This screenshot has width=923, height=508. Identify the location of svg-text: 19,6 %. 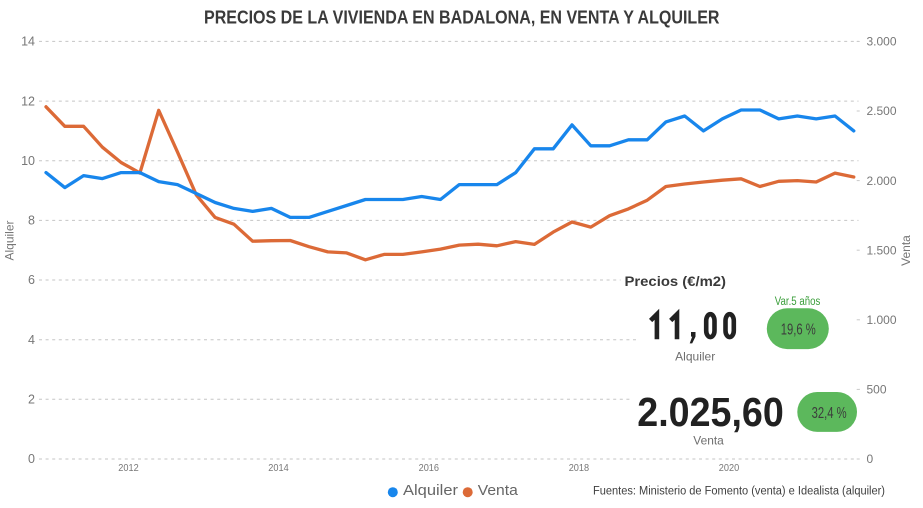
(798, 329).